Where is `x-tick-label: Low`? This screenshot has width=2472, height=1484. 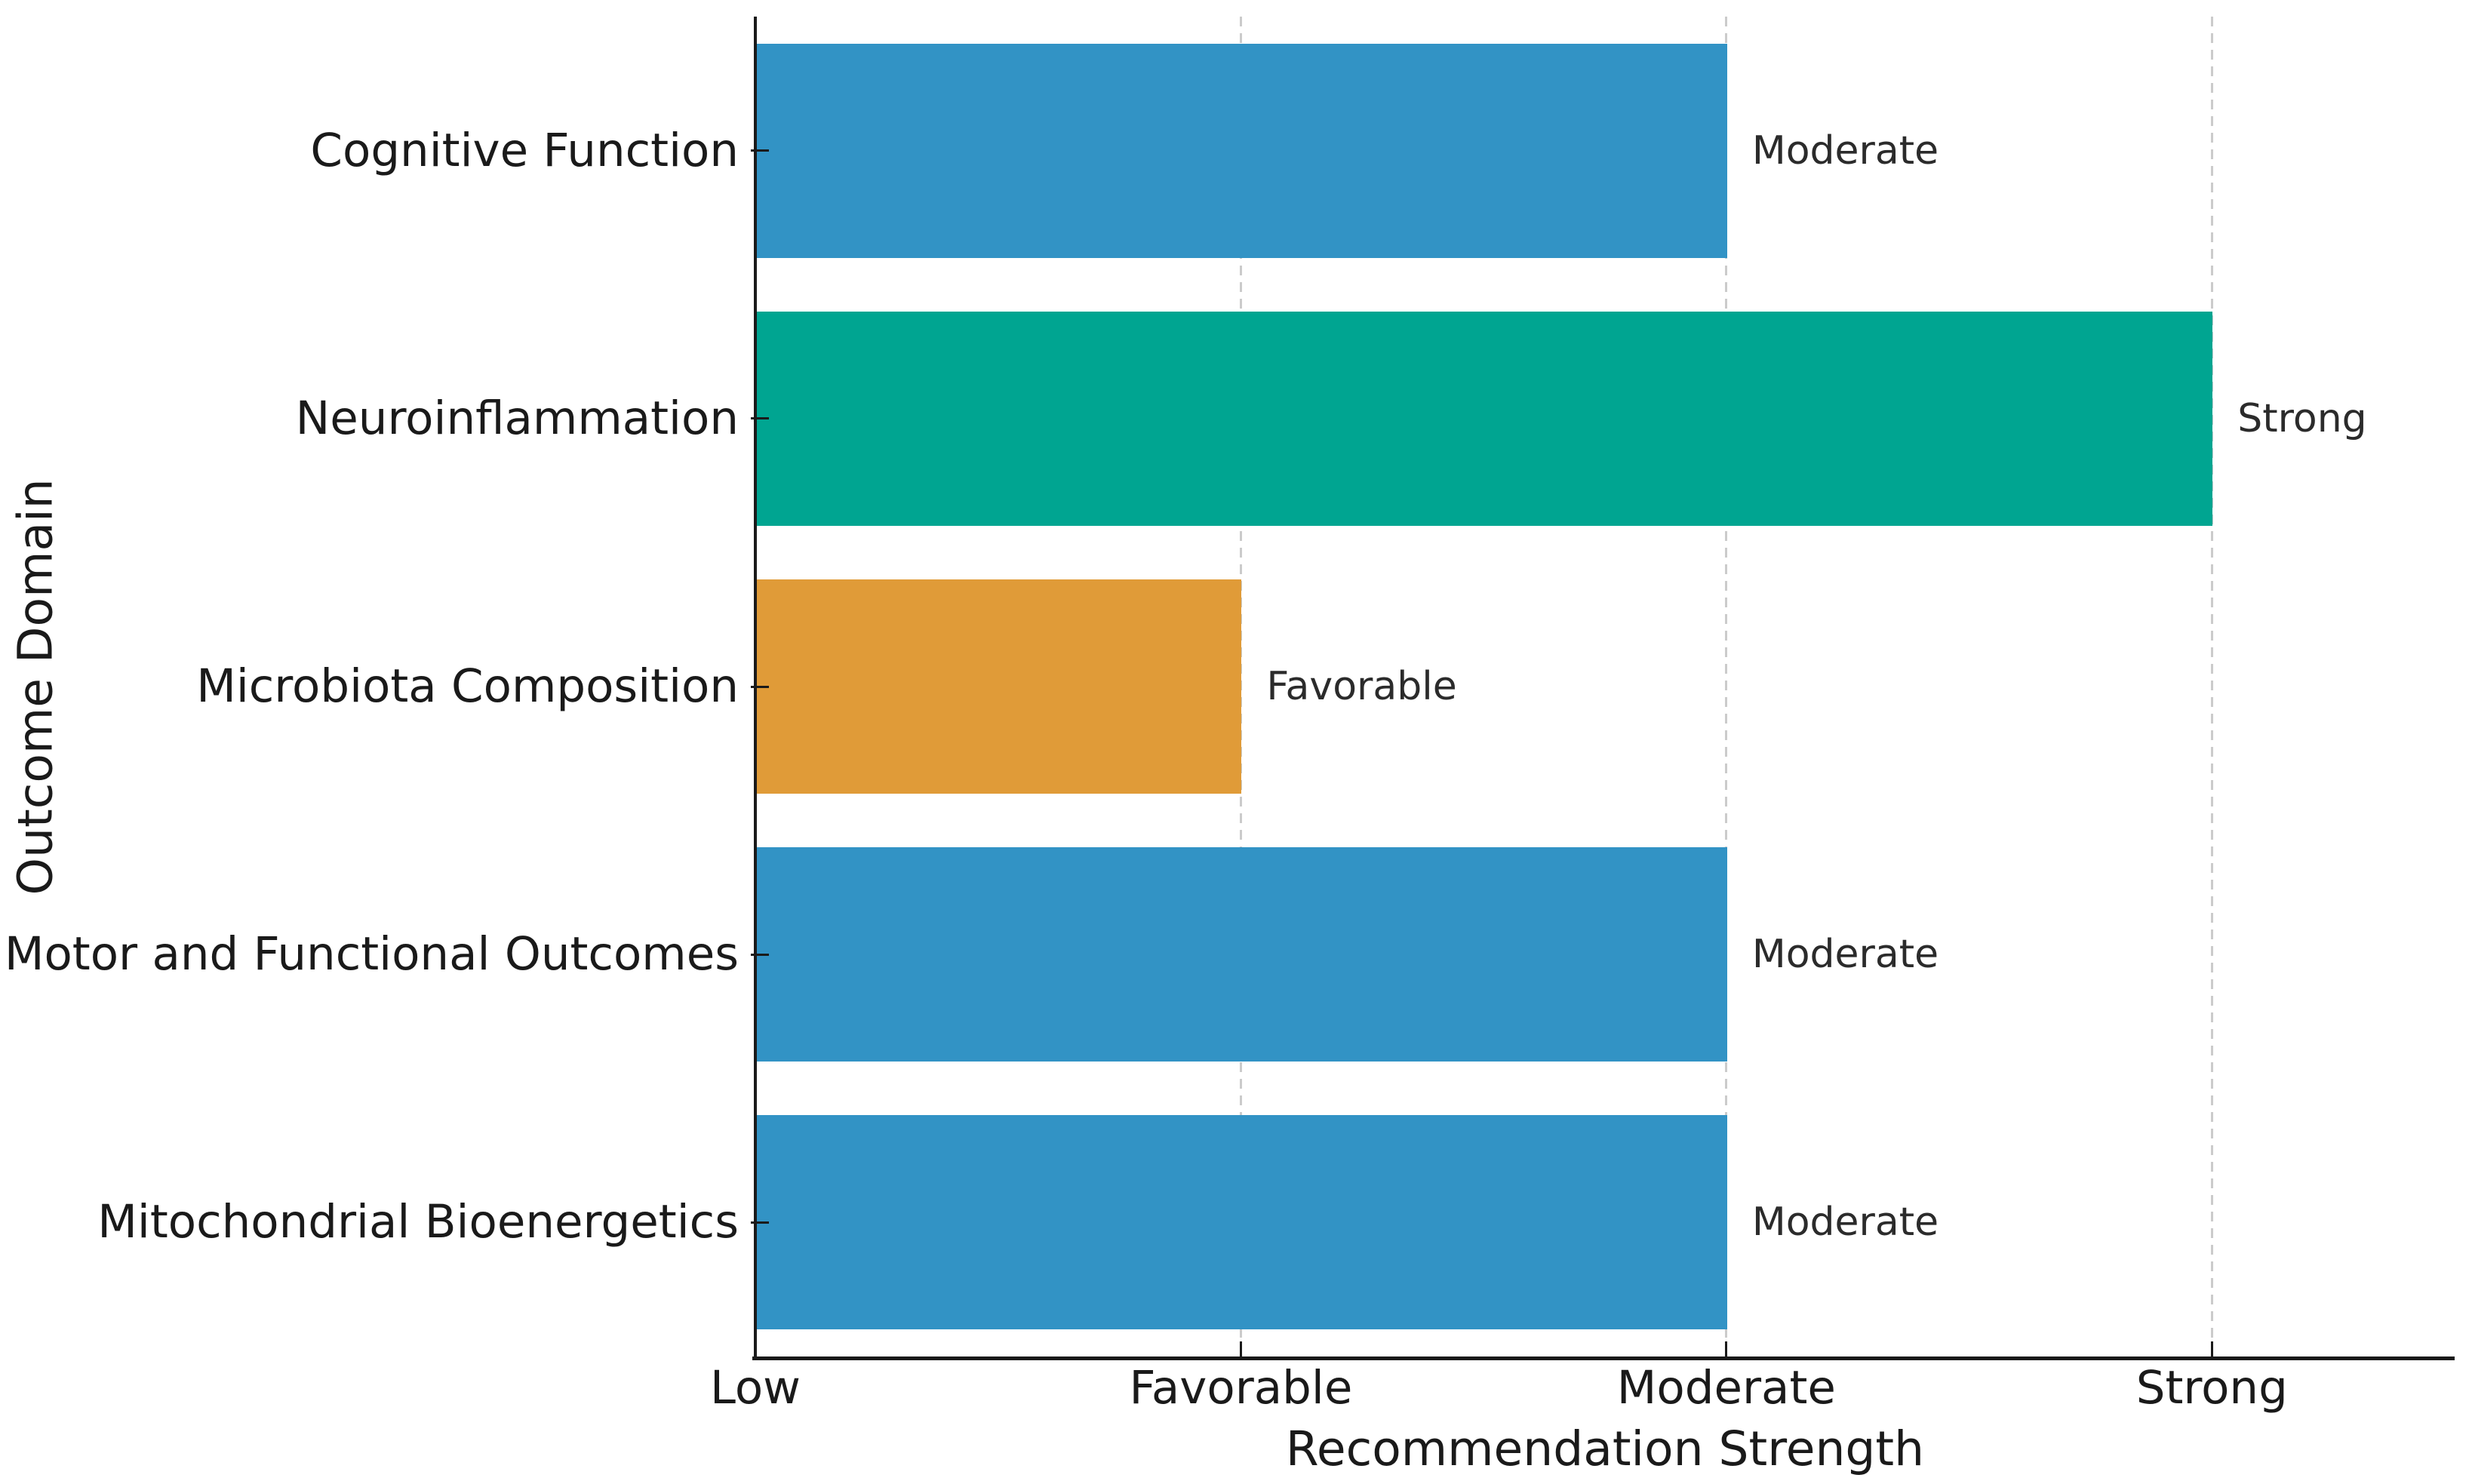
x-tick-label: Low is located at coordinates (755, 1388).